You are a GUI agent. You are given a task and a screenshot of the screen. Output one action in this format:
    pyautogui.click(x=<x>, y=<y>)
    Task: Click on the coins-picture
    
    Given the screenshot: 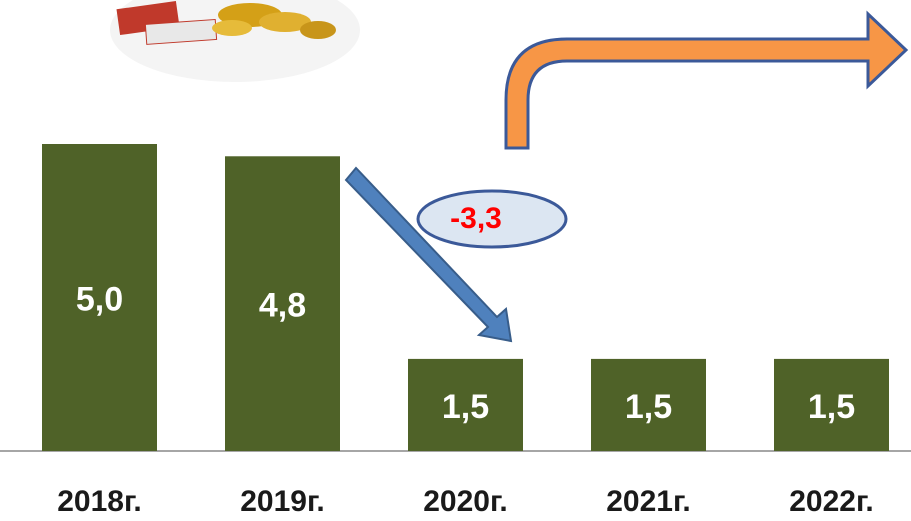 What is the action you would take?
    pyautogui.click(x=235, y=41)
    